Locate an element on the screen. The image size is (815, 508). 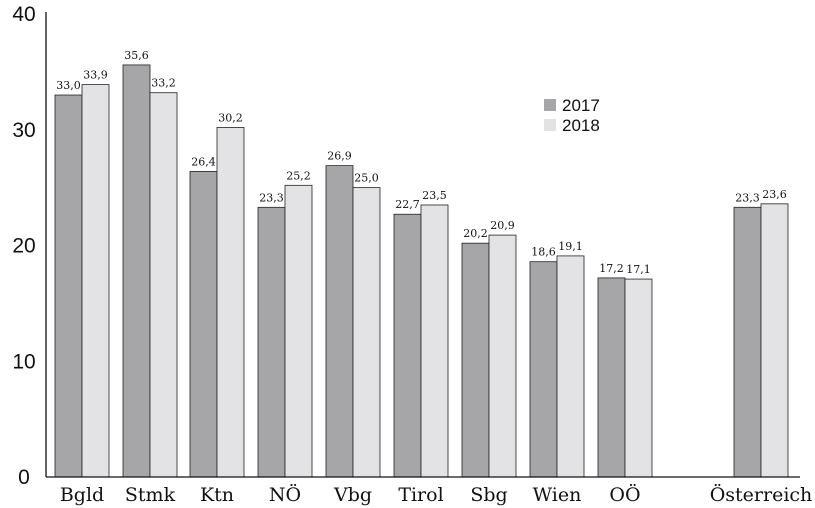
legend-label: 2017 is located at coordinates (581, 105).